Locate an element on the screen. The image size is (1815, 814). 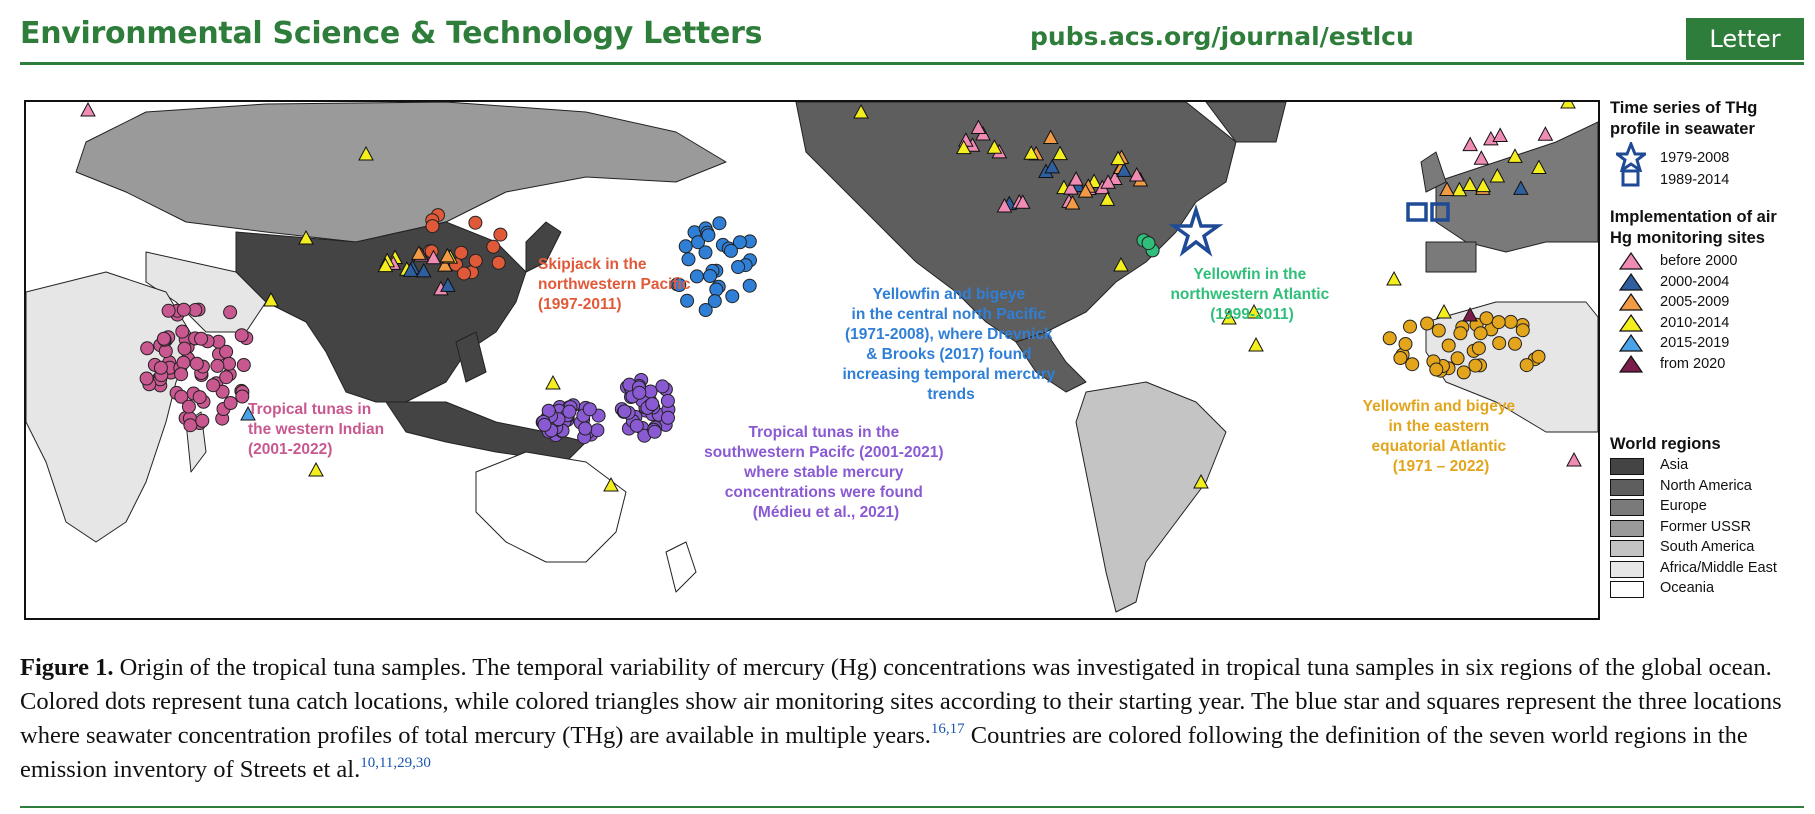
russia-region is located at coordinates (401, 172).